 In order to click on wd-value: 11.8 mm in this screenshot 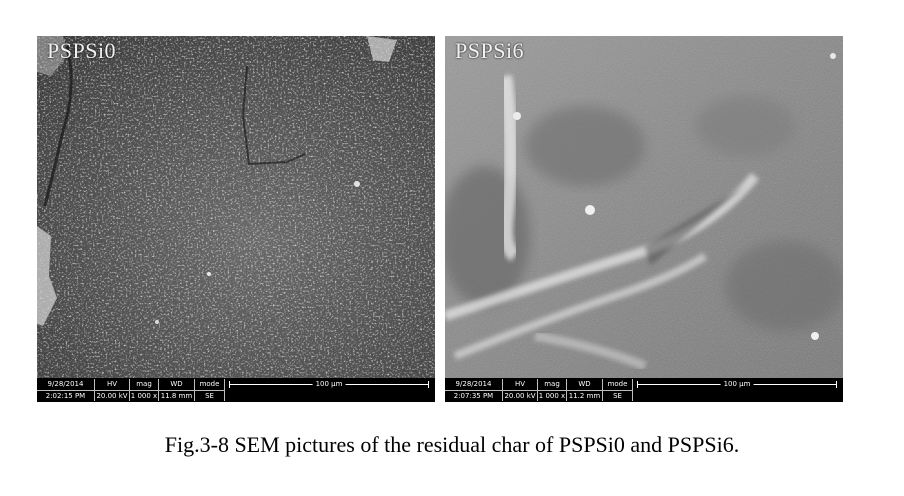, I will do `click(176, 395)`.